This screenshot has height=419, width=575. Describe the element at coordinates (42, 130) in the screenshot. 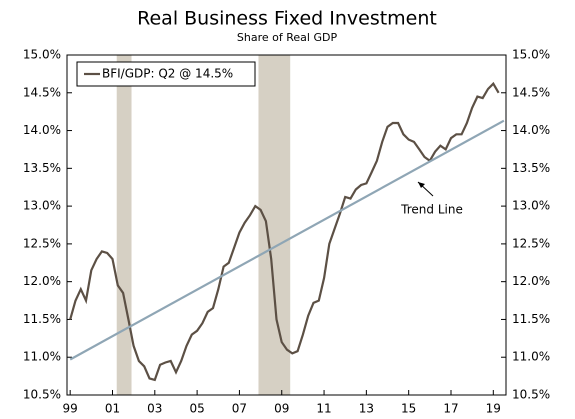

I see `y-tick-label: 14.0%` at that location.